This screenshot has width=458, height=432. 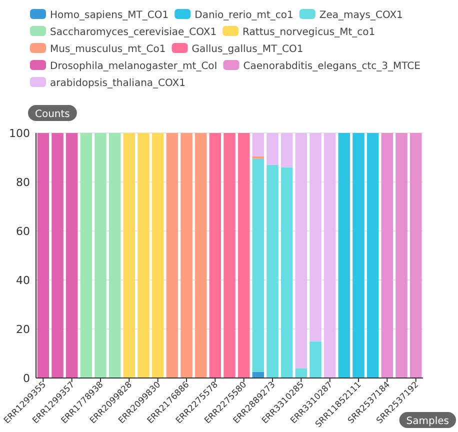 I want to click on legend-label: Zea_mays_COX1, so click(x=361, y=15).